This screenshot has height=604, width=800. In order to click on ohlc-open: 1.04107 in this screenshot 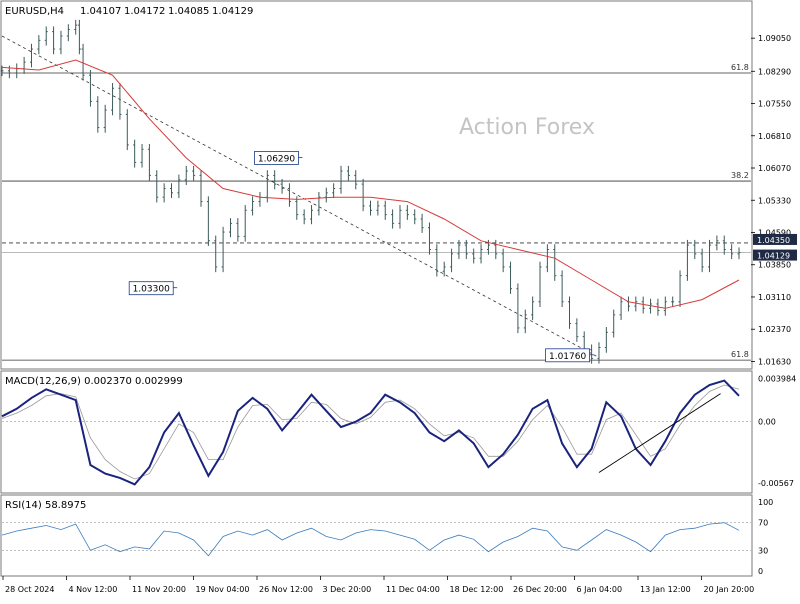, I will do `click(100, 11)`.